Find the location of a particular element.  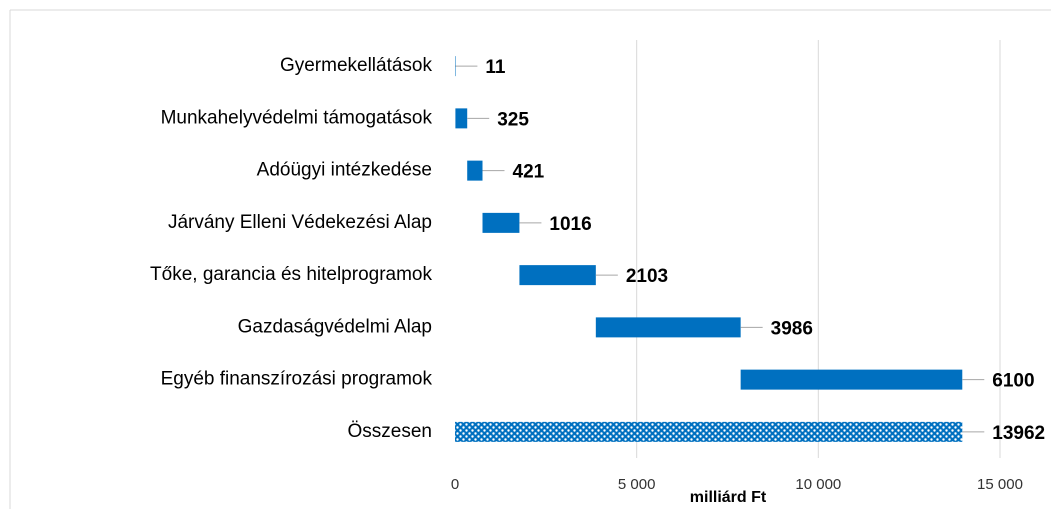

category-label: Munkahelyvédelmi támogatások is located at coordinates (297, 117).